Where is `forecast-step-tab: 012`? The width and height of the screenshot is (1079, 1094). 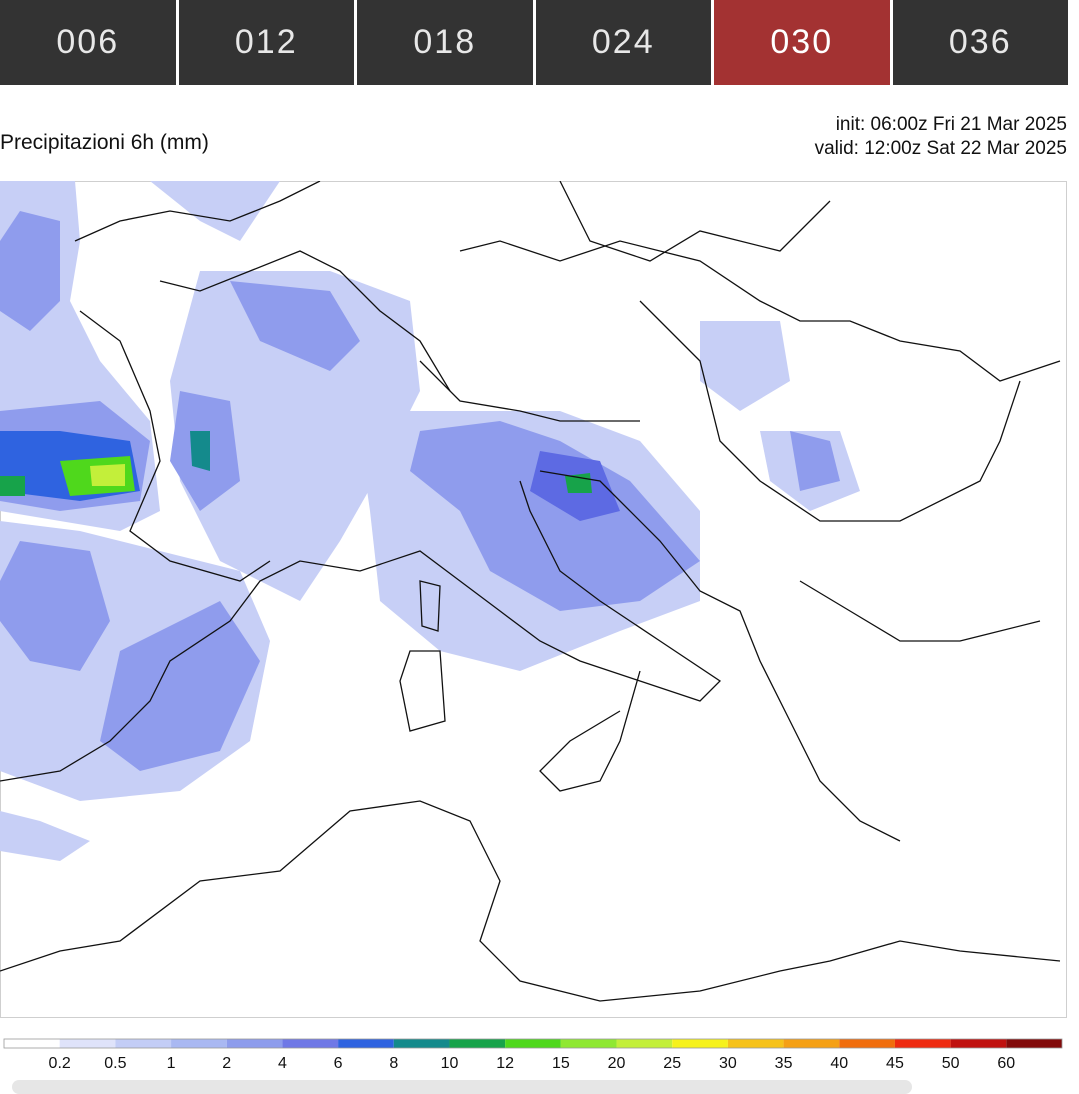
forecast-step-tab: 012 is located at coordinates (266, 42).